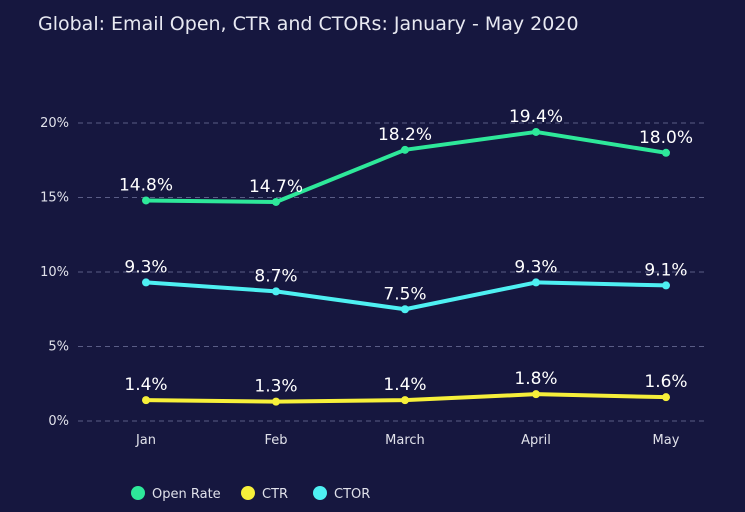 Image resolution: width=745 pixels, height=512 pixels. I want to click on legend-marker-ctr, so click(248, 493).